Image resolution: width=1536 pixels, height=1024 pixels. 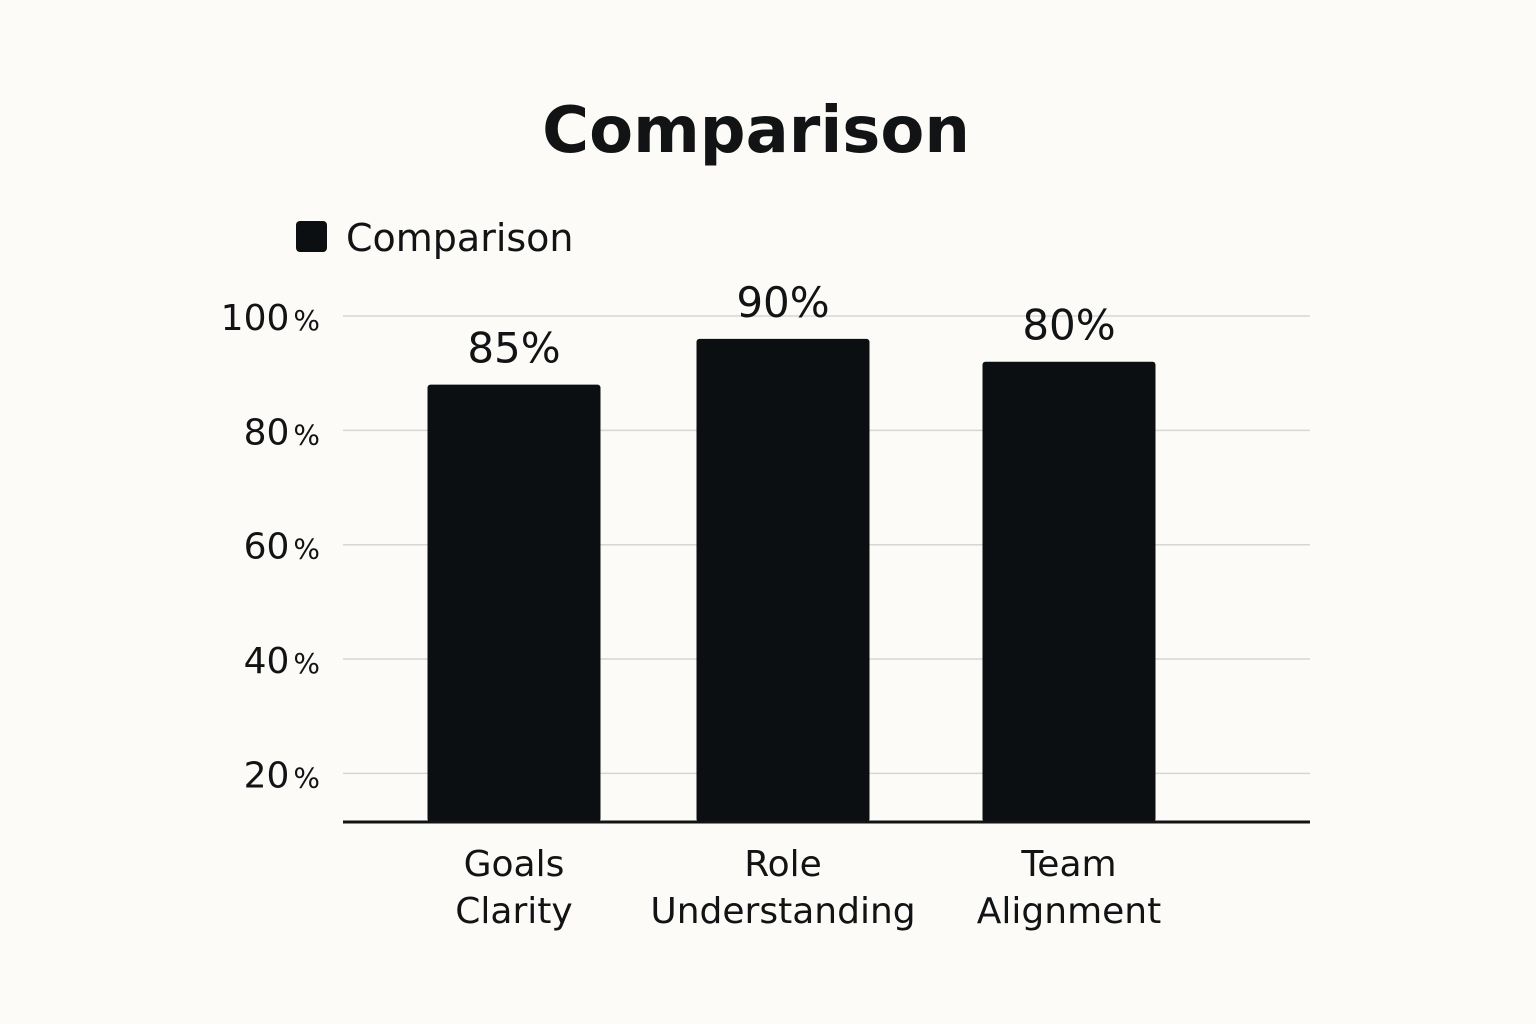 I want to click on y-tick-label: 20%, so click(x=282, y=775).